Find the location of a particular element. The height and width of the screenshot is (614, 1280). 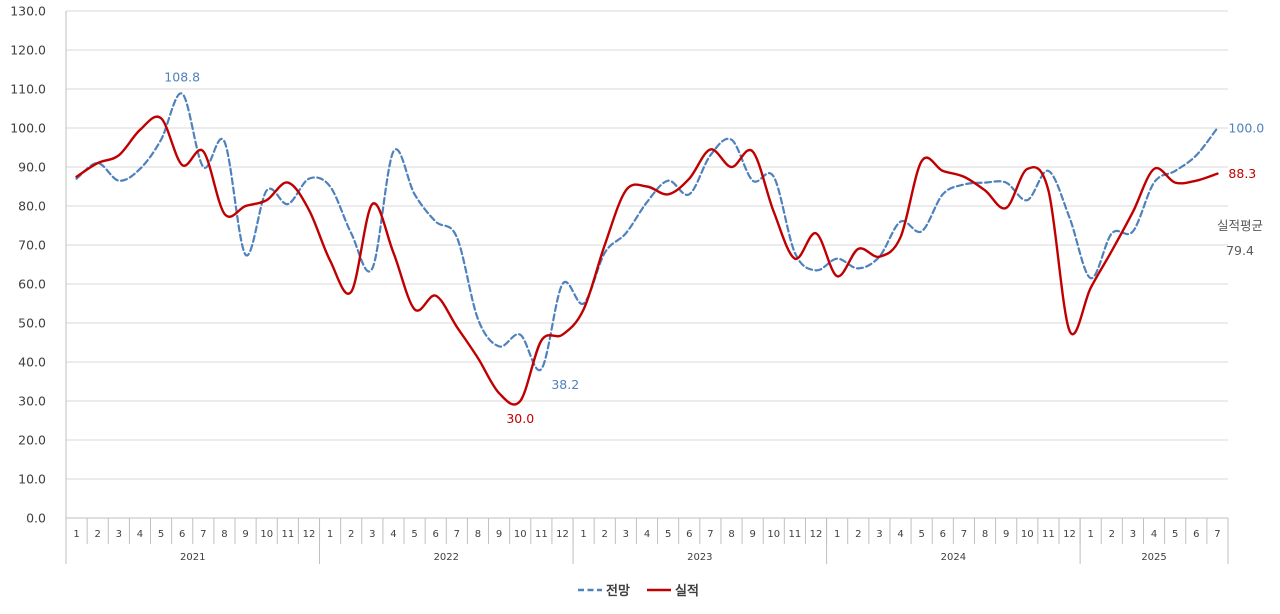

y-tick-label: 90.0 is located at coordinates (32, 167).